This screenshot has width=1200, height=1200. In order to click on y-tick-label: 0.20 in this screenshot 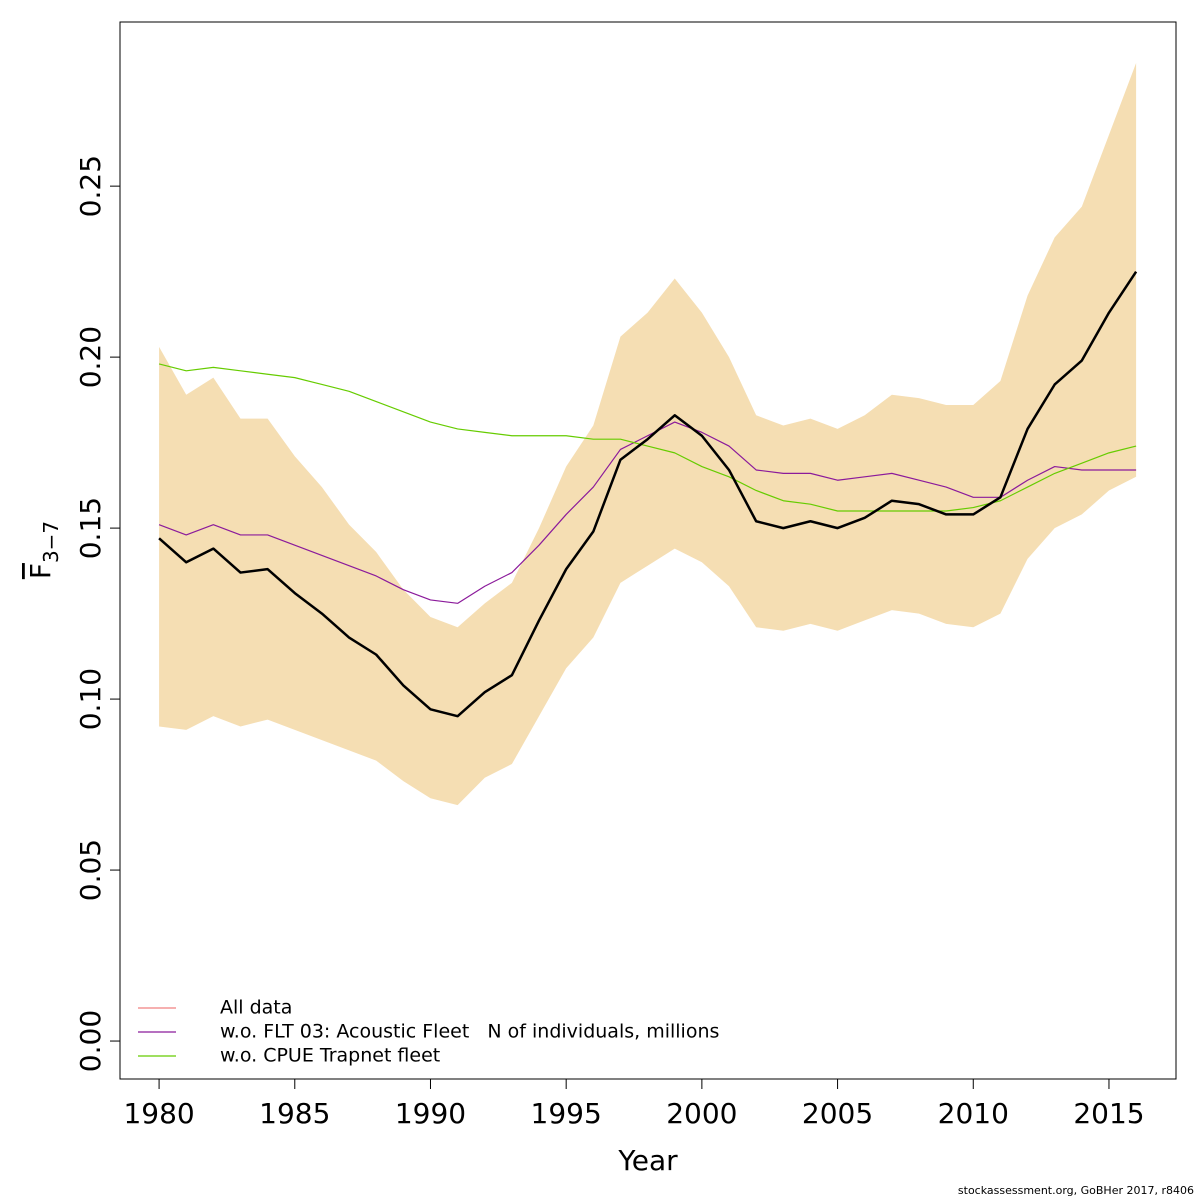, I will do `click(90, 357)`.